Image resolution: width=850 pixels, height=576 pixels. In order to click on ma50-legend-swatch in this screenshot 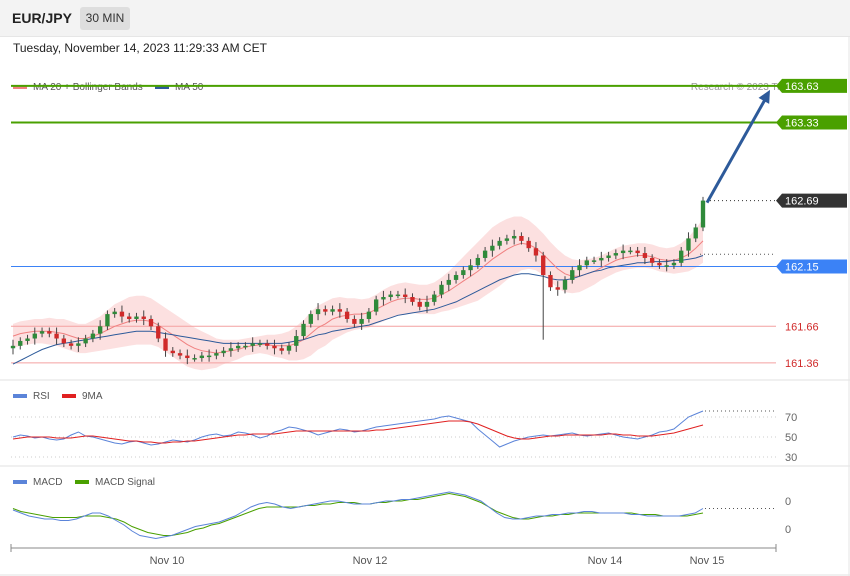, I will do `click(162, 87)`.